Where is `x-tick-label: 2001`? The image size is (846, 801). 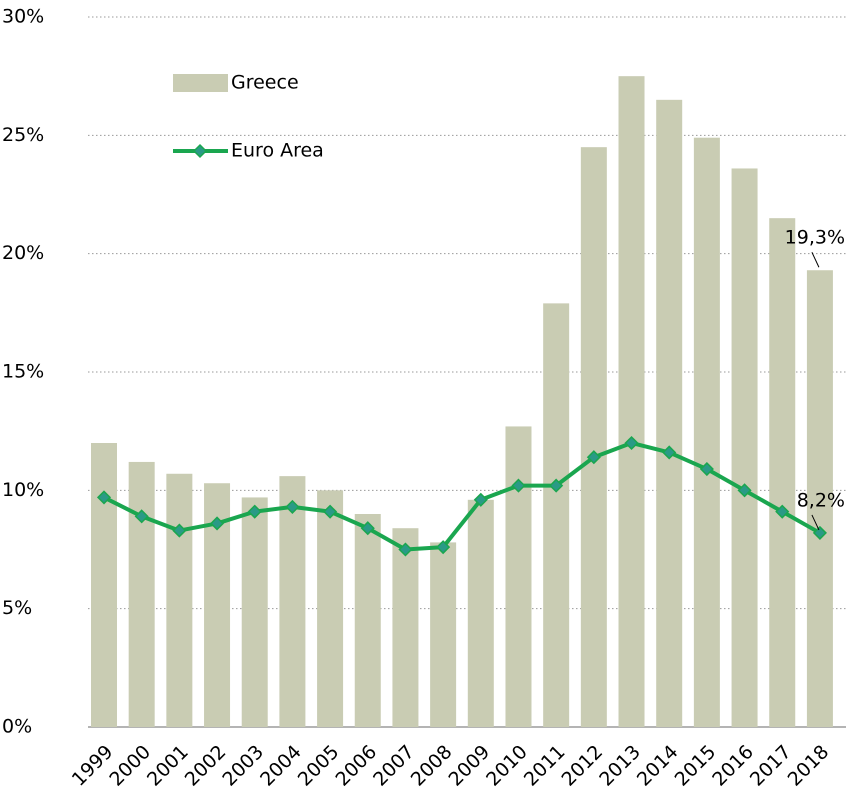
x-tick-label: 2001 is located at coordinates (168, 766).